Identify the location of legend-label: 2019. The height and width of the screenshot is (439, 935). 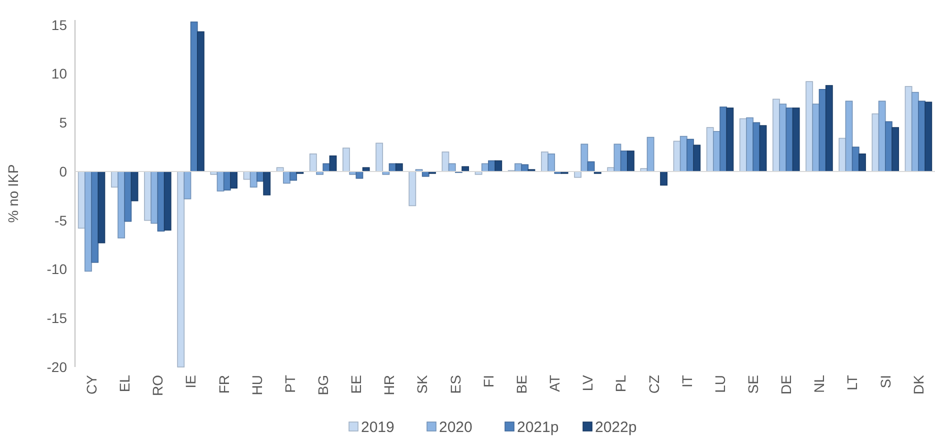
(377, 427).